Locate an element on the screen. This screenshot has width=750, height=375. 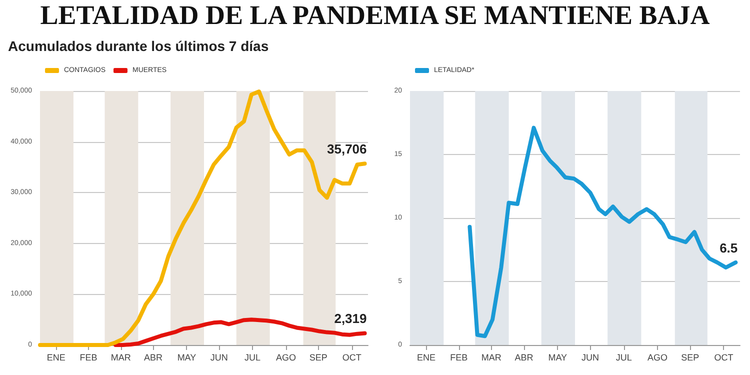
chart-subtitle: Acumulados durante los últimos 7 días is located at coordinates (138, 46).